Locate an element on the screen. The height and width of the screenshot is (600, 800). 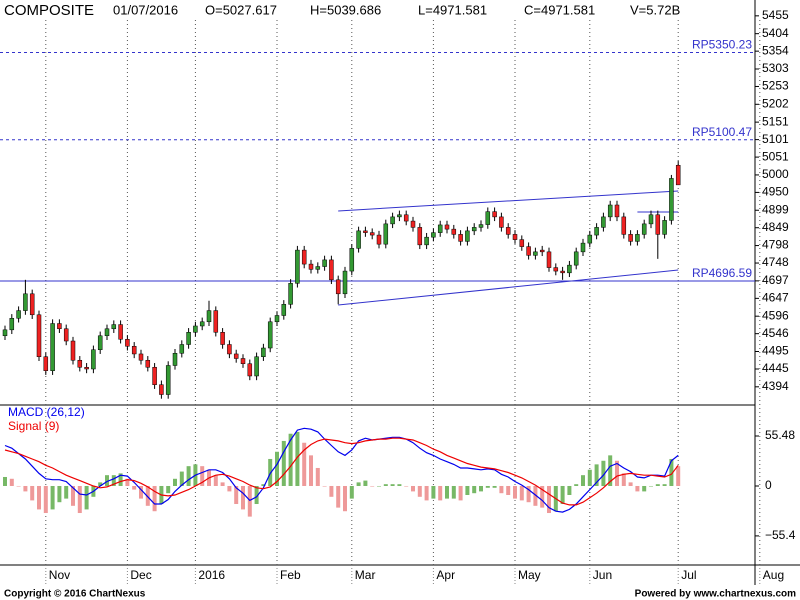
y-tick-label: 5151 is located at coordinates (775, 121).